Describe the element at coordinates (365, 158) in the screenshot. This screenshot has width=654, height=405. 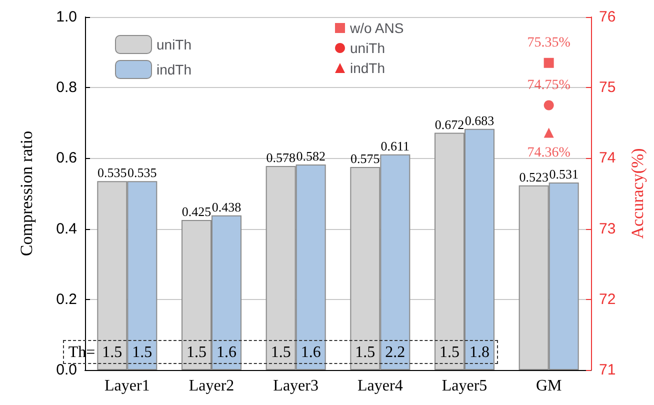
I see `data-label: 0.575` at that location.